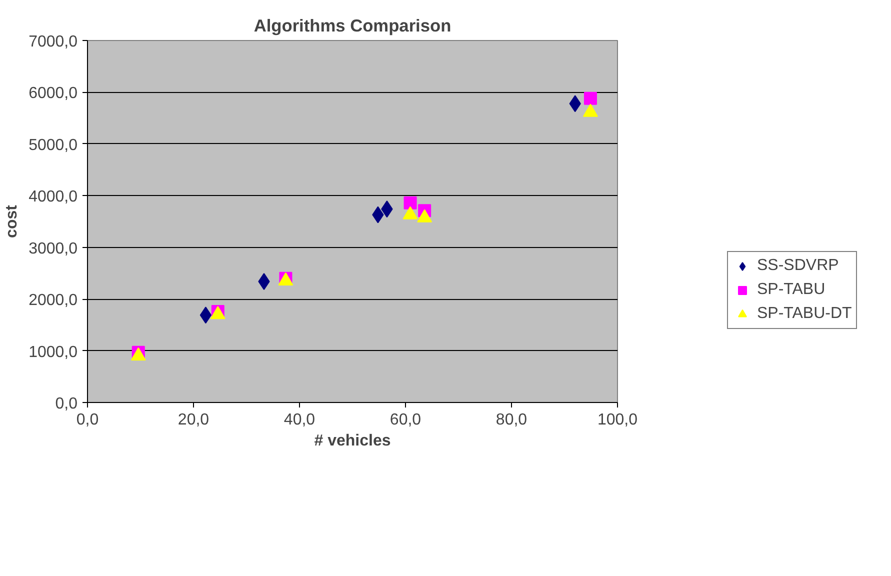 The width and height of the screenshot is (891, 576). I want to click on x-tick-label: 40,0, so click(300, 420).